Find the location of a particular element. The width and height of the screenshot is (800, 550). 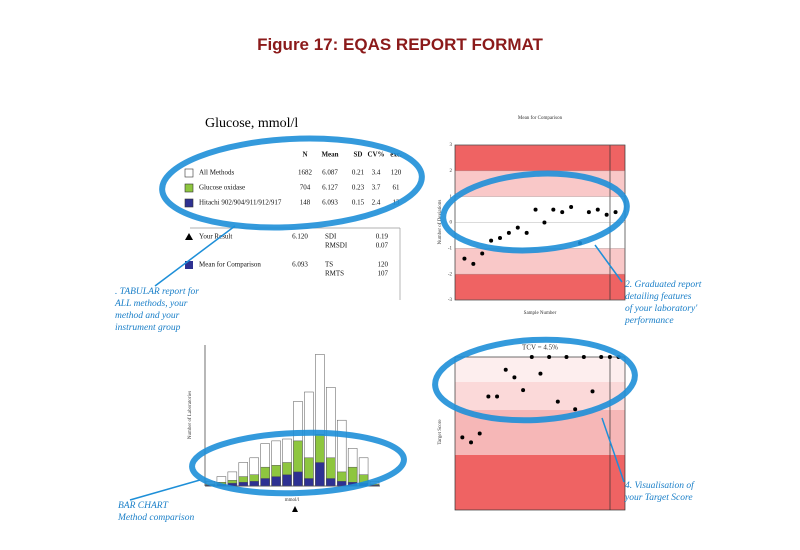

y-tick-label: 0 is located at coordinates (451, 223).